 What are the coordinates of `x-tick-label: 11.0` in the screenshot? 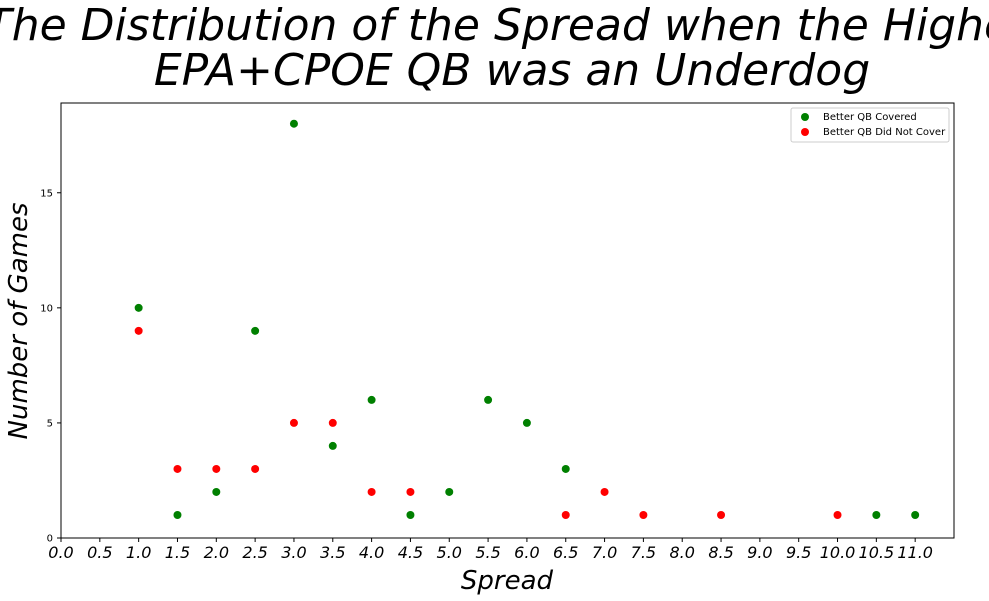 It's located at (915, 552).